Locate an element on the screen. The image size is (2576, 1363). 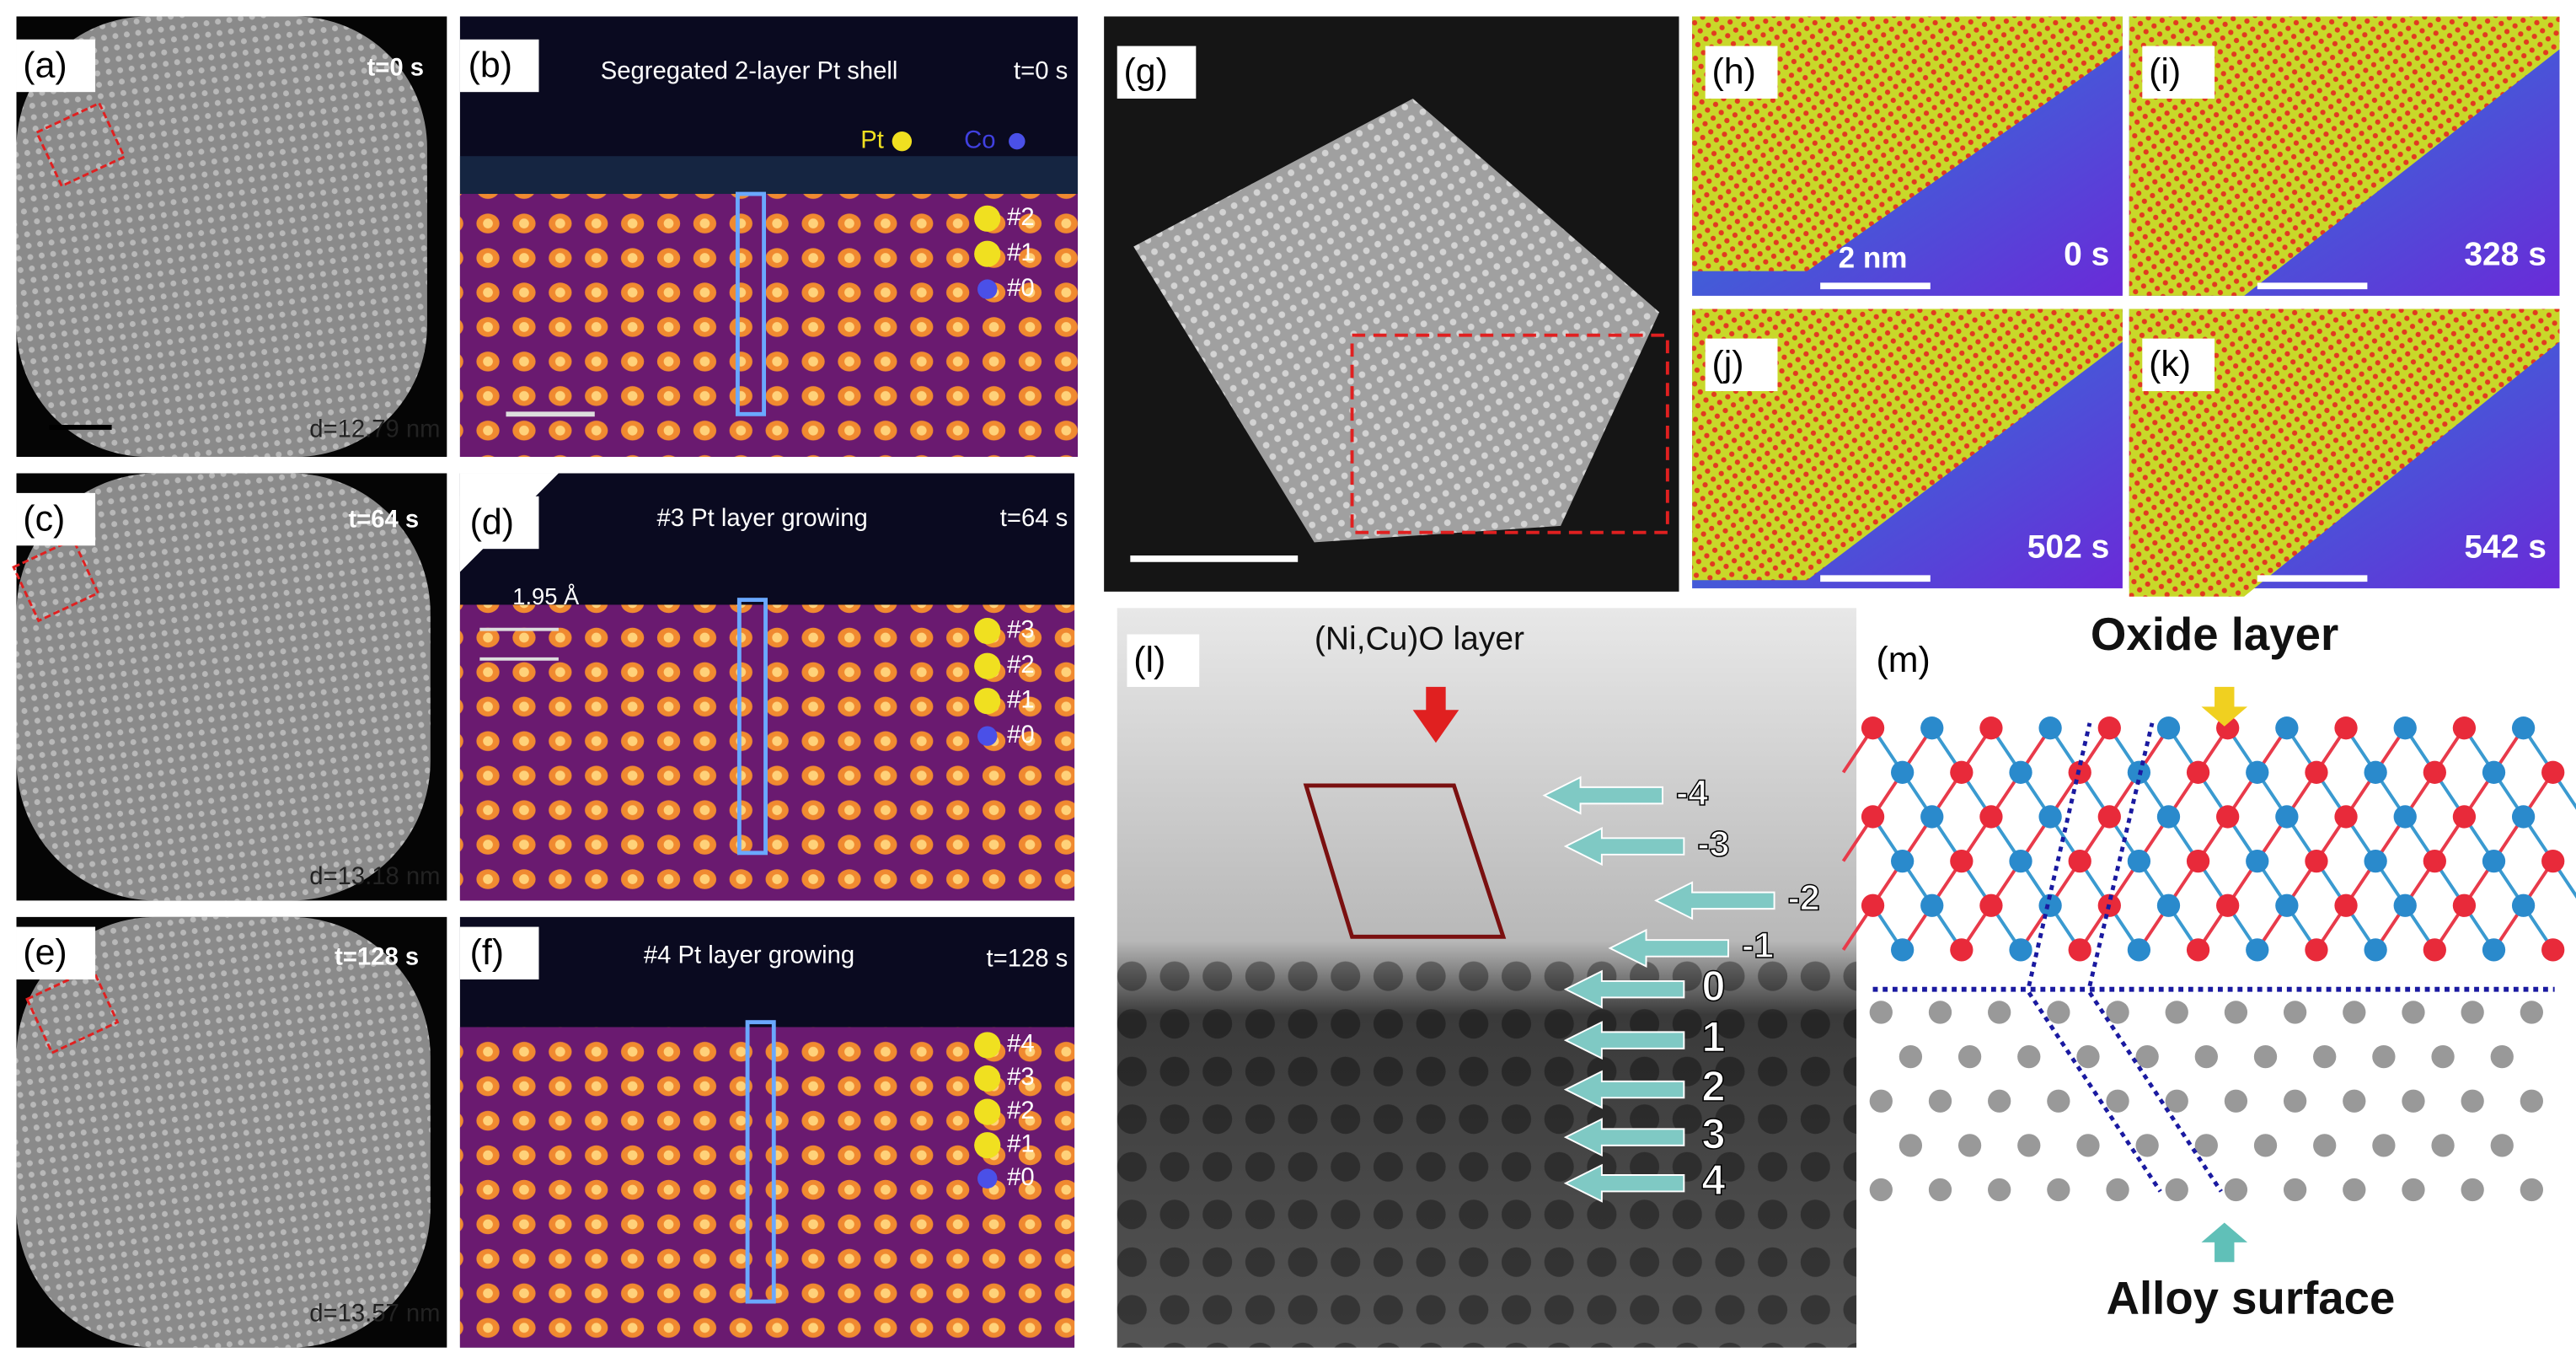
layer-label: 1 is located at coordinates (1713, 1036).